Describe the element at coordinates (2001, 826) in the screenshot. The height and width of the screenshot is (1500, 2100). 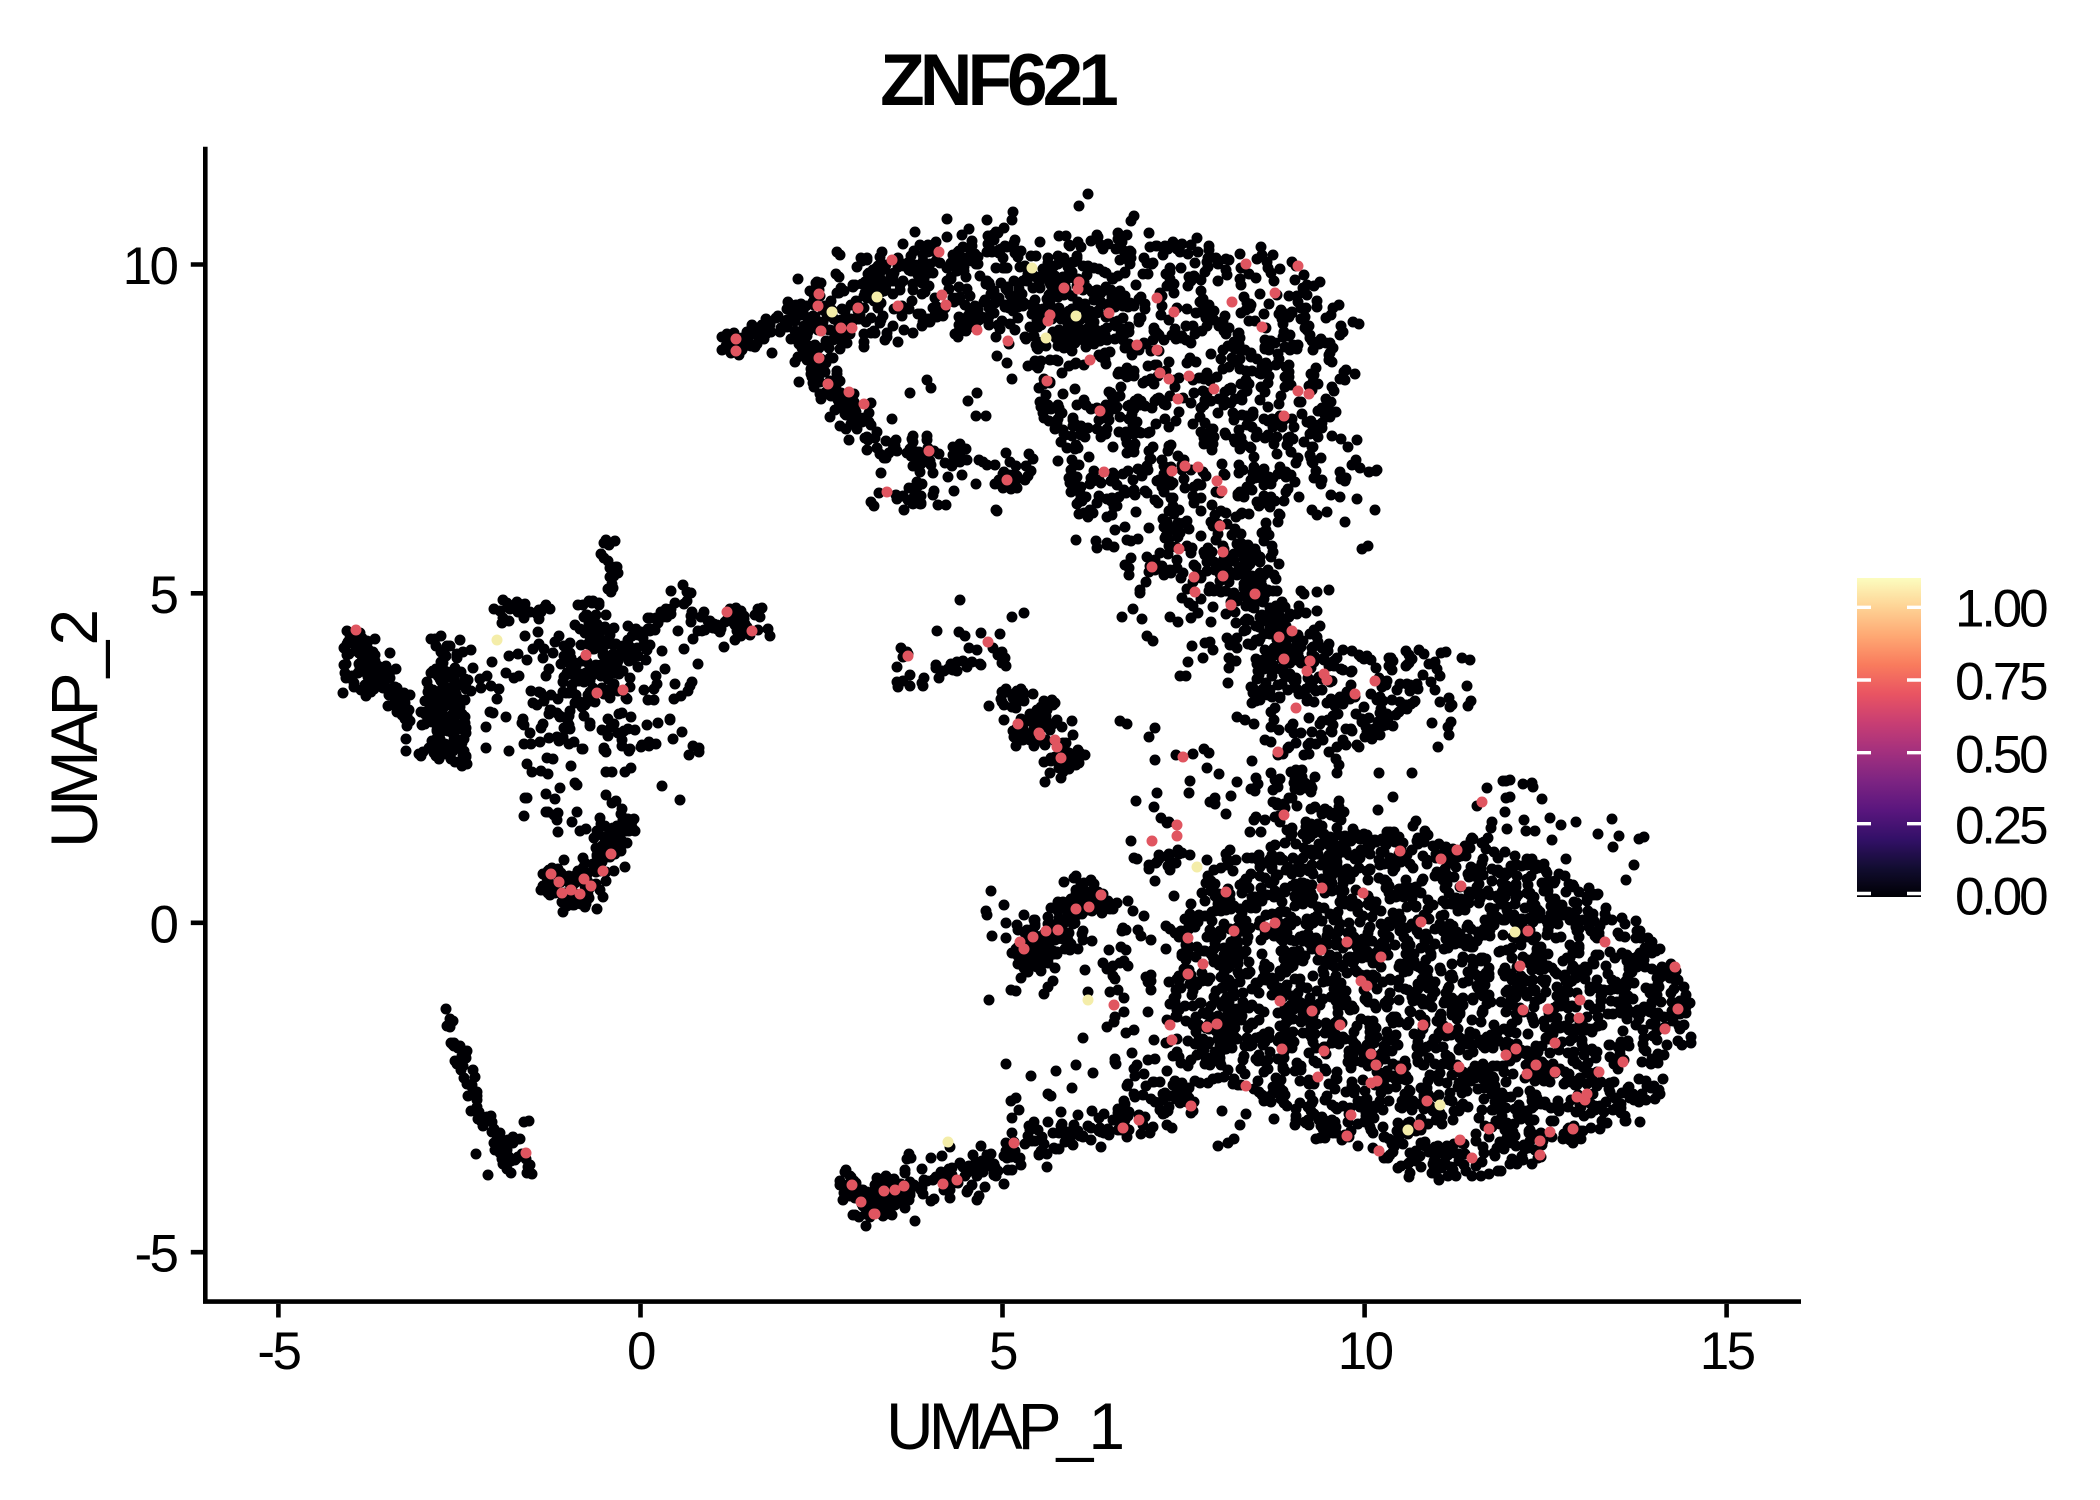
I see `svg-text: 0.25` at that location.